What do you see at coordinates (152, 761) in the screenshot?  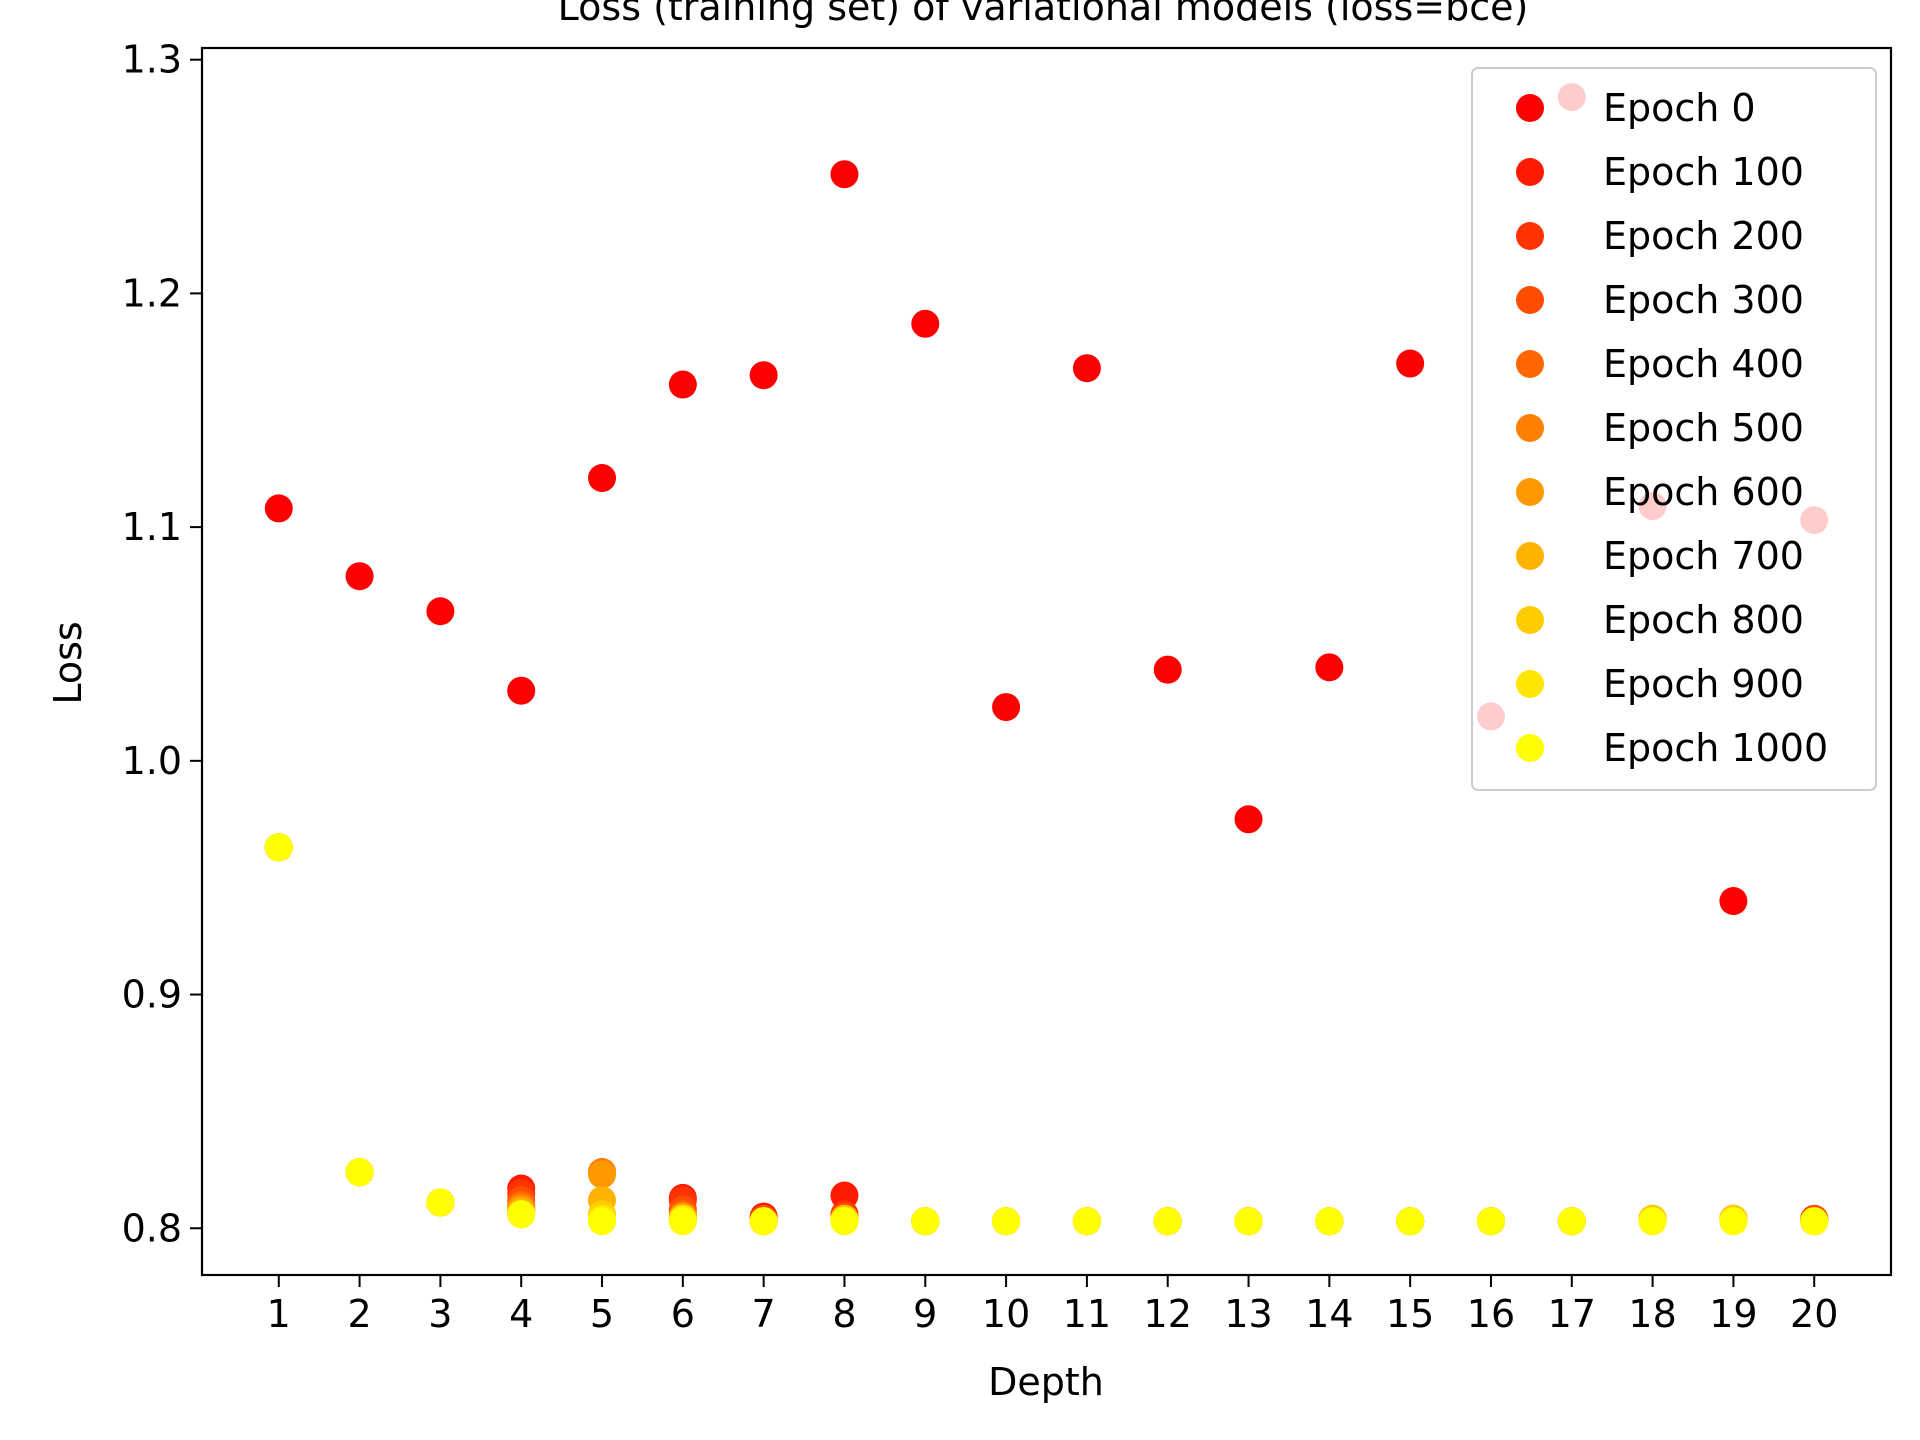 I see `y-tick-label: 1.0` at bounding box center [152, 761].